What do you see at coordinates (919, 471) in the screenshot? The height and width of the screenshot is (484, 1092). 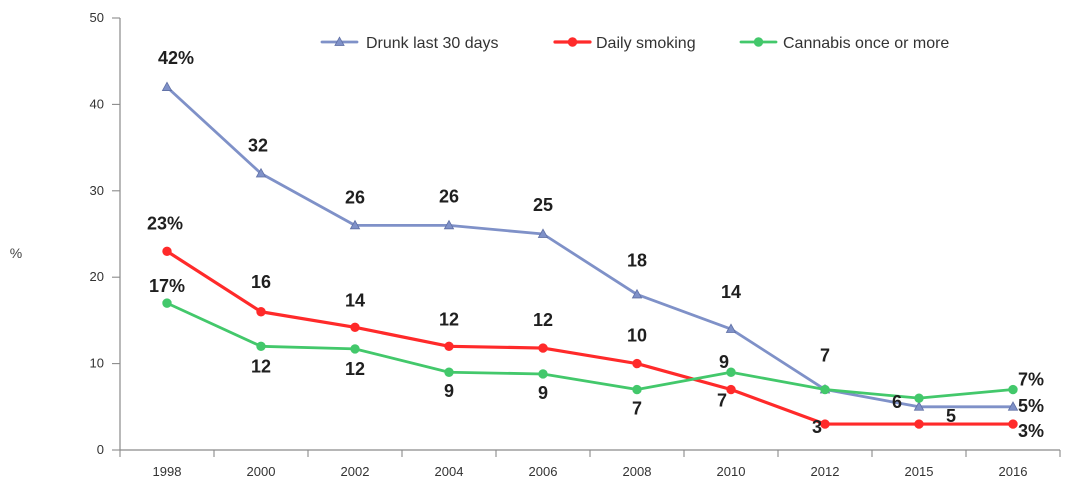 I see `x-tick-label: 2015` at bounding box center [919, 471].